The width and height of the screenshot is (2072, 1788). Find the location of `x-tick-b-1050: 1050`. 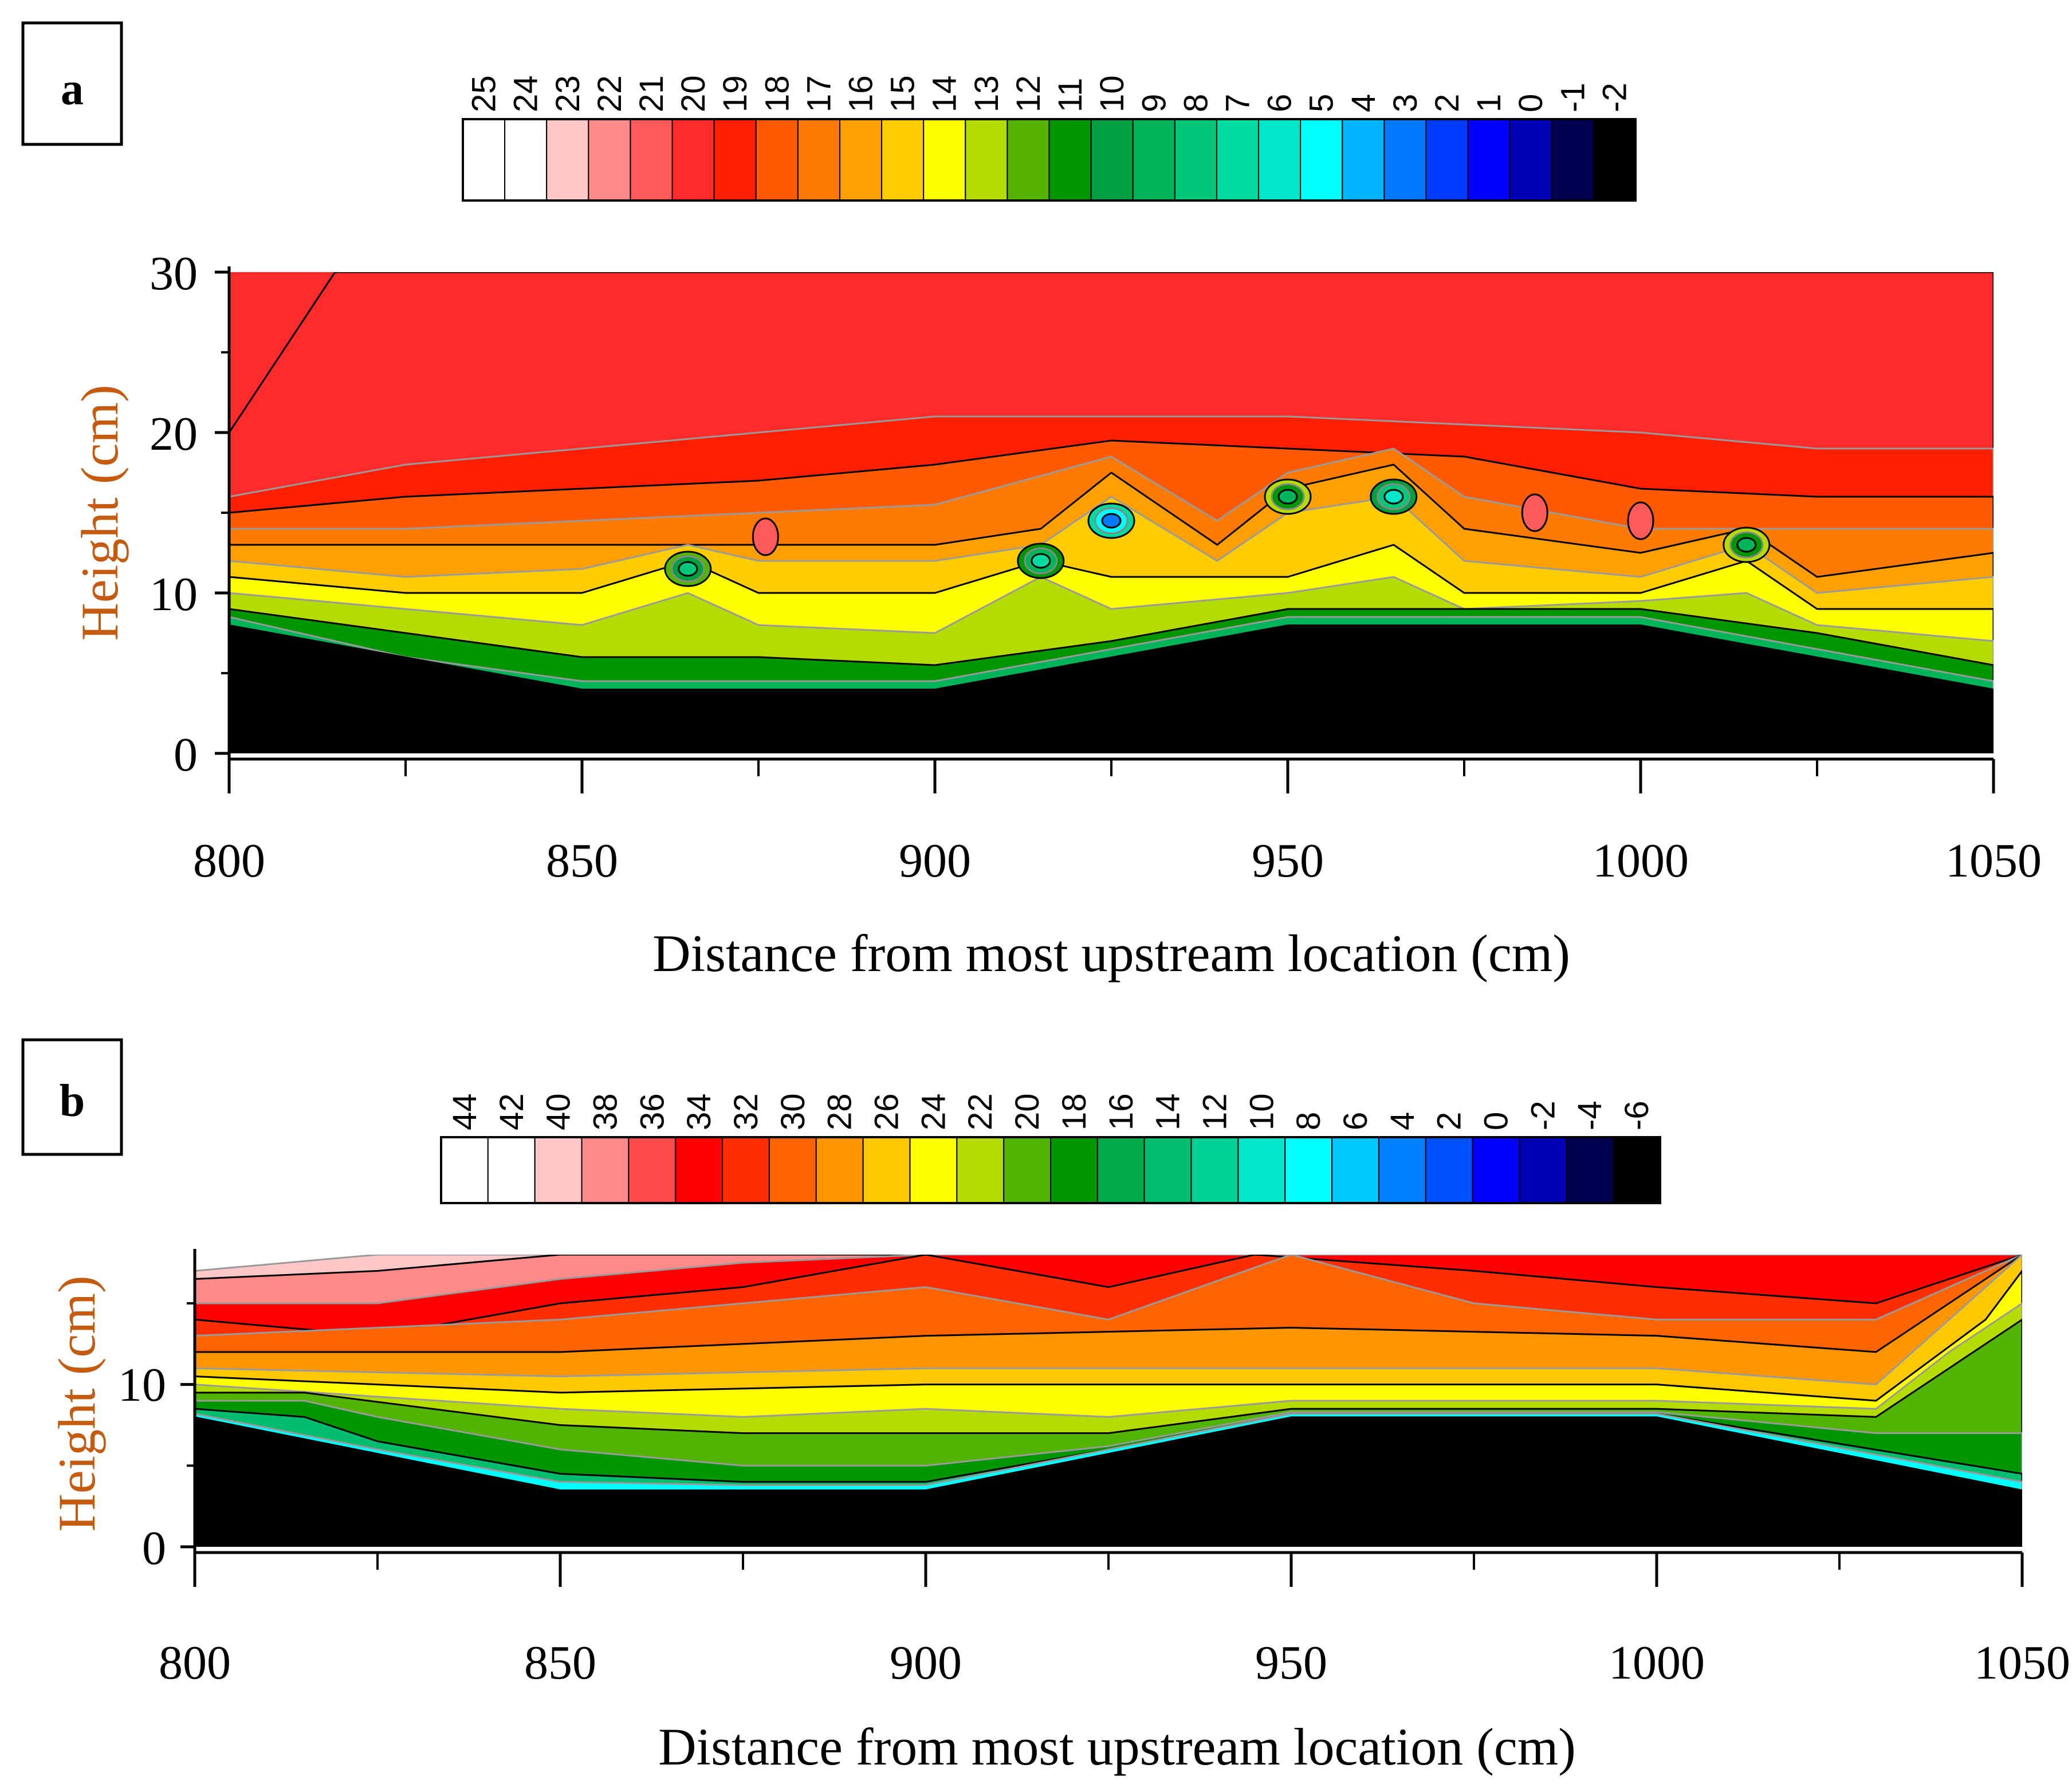

x-tick-b-1050: 1050 is located at coordinates (2022, 1662).